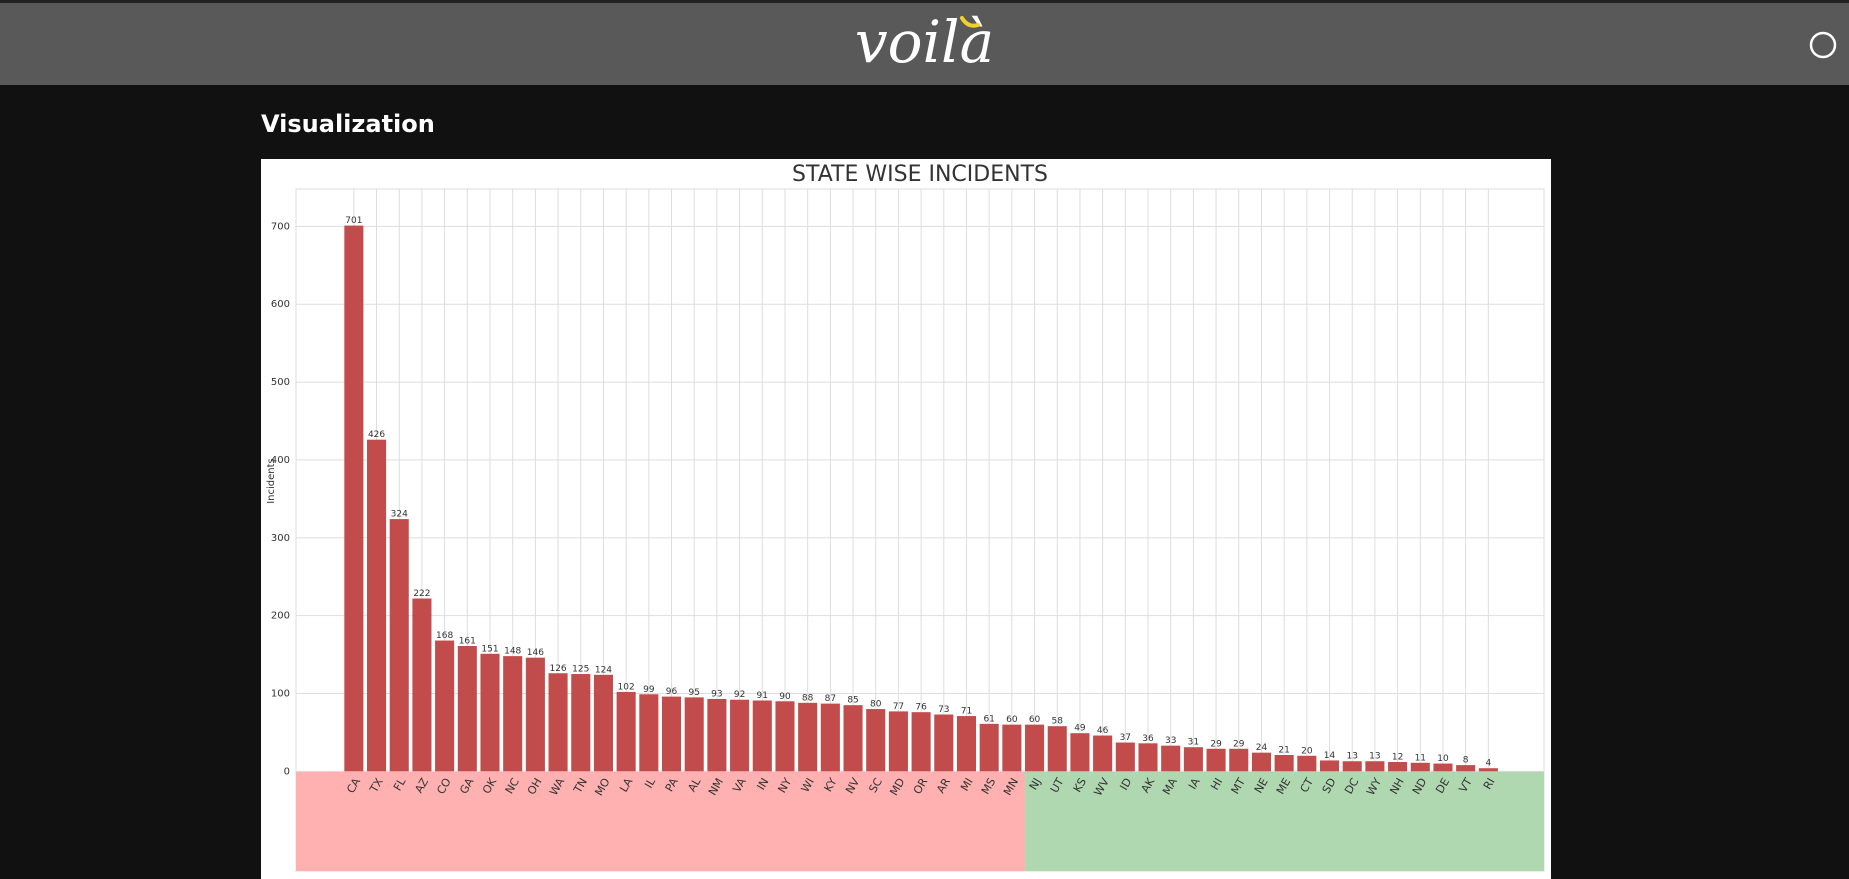 The height and width of the screenshot is (879, 1849). What do you see at coordinates (1148, 739) in the screenshot?
I see `data-label: 36` at bounding box center [1148, 739].